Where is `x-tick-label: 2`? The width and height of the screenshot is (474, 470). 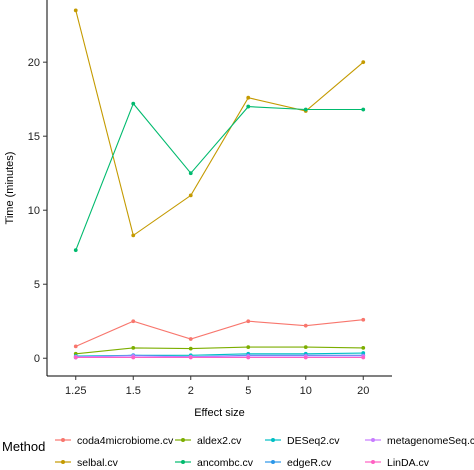 x-tick-label: 2 is located at coordinates (191, 391).